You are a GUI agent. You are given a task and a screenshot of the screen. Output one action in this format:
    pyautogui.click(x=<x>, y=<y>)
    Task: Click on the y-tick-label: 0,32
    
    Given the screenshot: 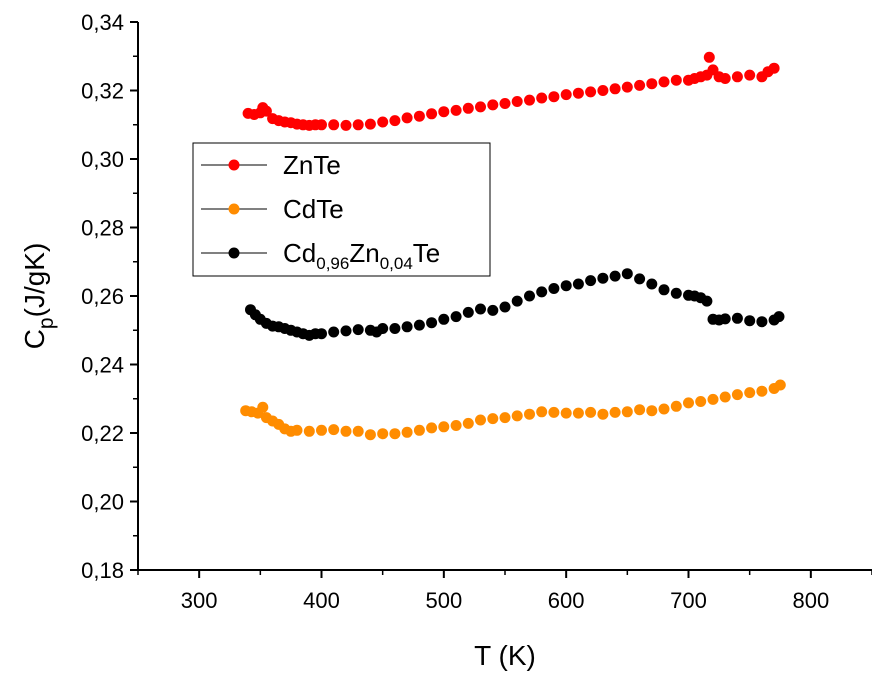 What is the action you would take?
    pyautogui.click(x=102, y=91)
    